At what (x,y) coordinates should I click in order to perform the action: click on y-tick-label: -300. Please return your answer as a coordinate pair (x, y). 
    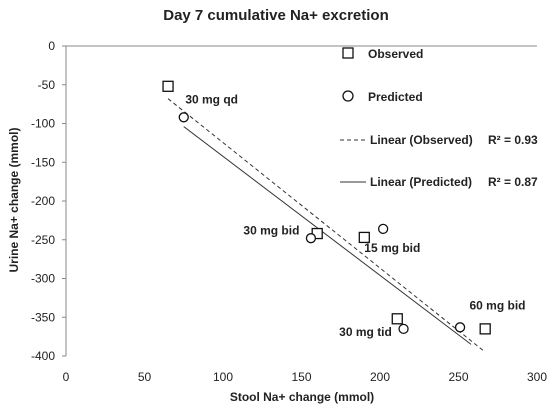
    Looking at the image, I should click on (43, 279).